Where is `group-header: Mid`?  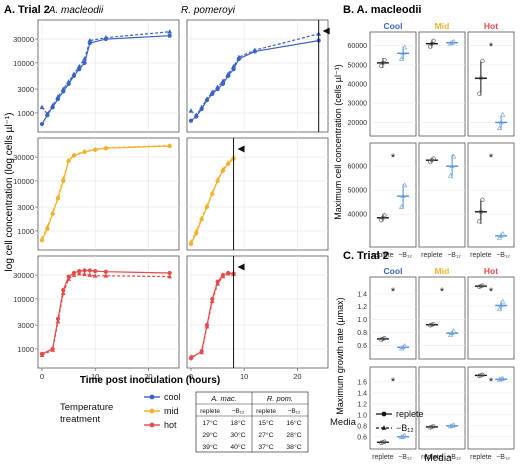
group-header: Mid is located at coordinates (442, 26).